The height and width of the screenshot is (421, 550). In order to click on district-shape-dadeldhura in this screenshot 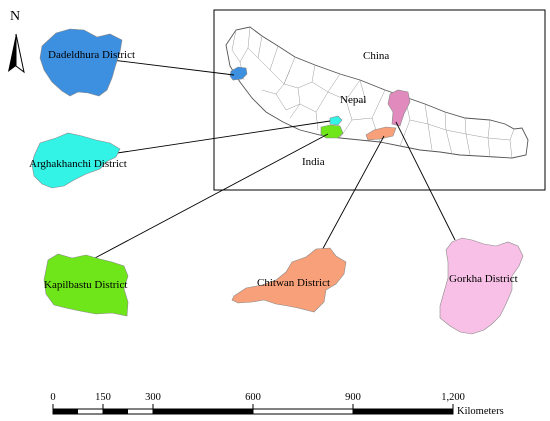, I will do `click(81, 62)`.